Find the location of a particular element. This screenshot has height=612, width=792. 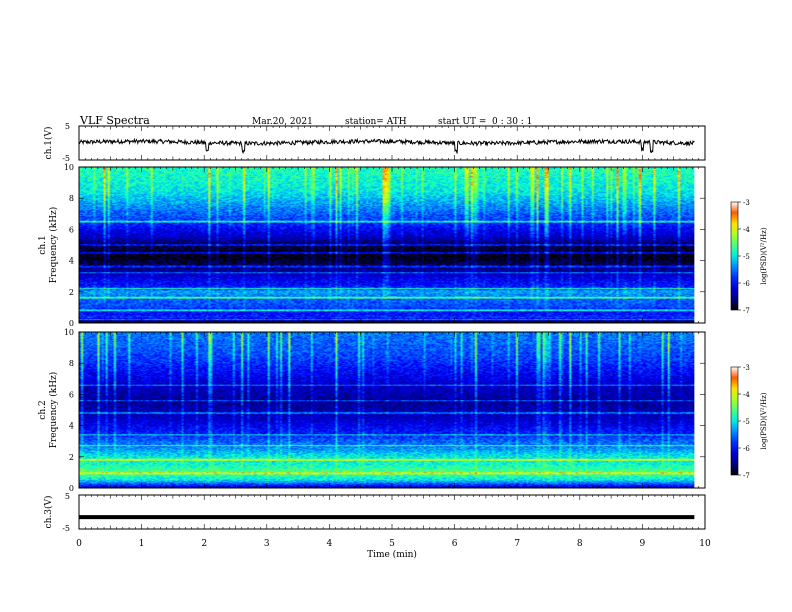

start-ut-label: start UT = is located at coordinates (462, 122).